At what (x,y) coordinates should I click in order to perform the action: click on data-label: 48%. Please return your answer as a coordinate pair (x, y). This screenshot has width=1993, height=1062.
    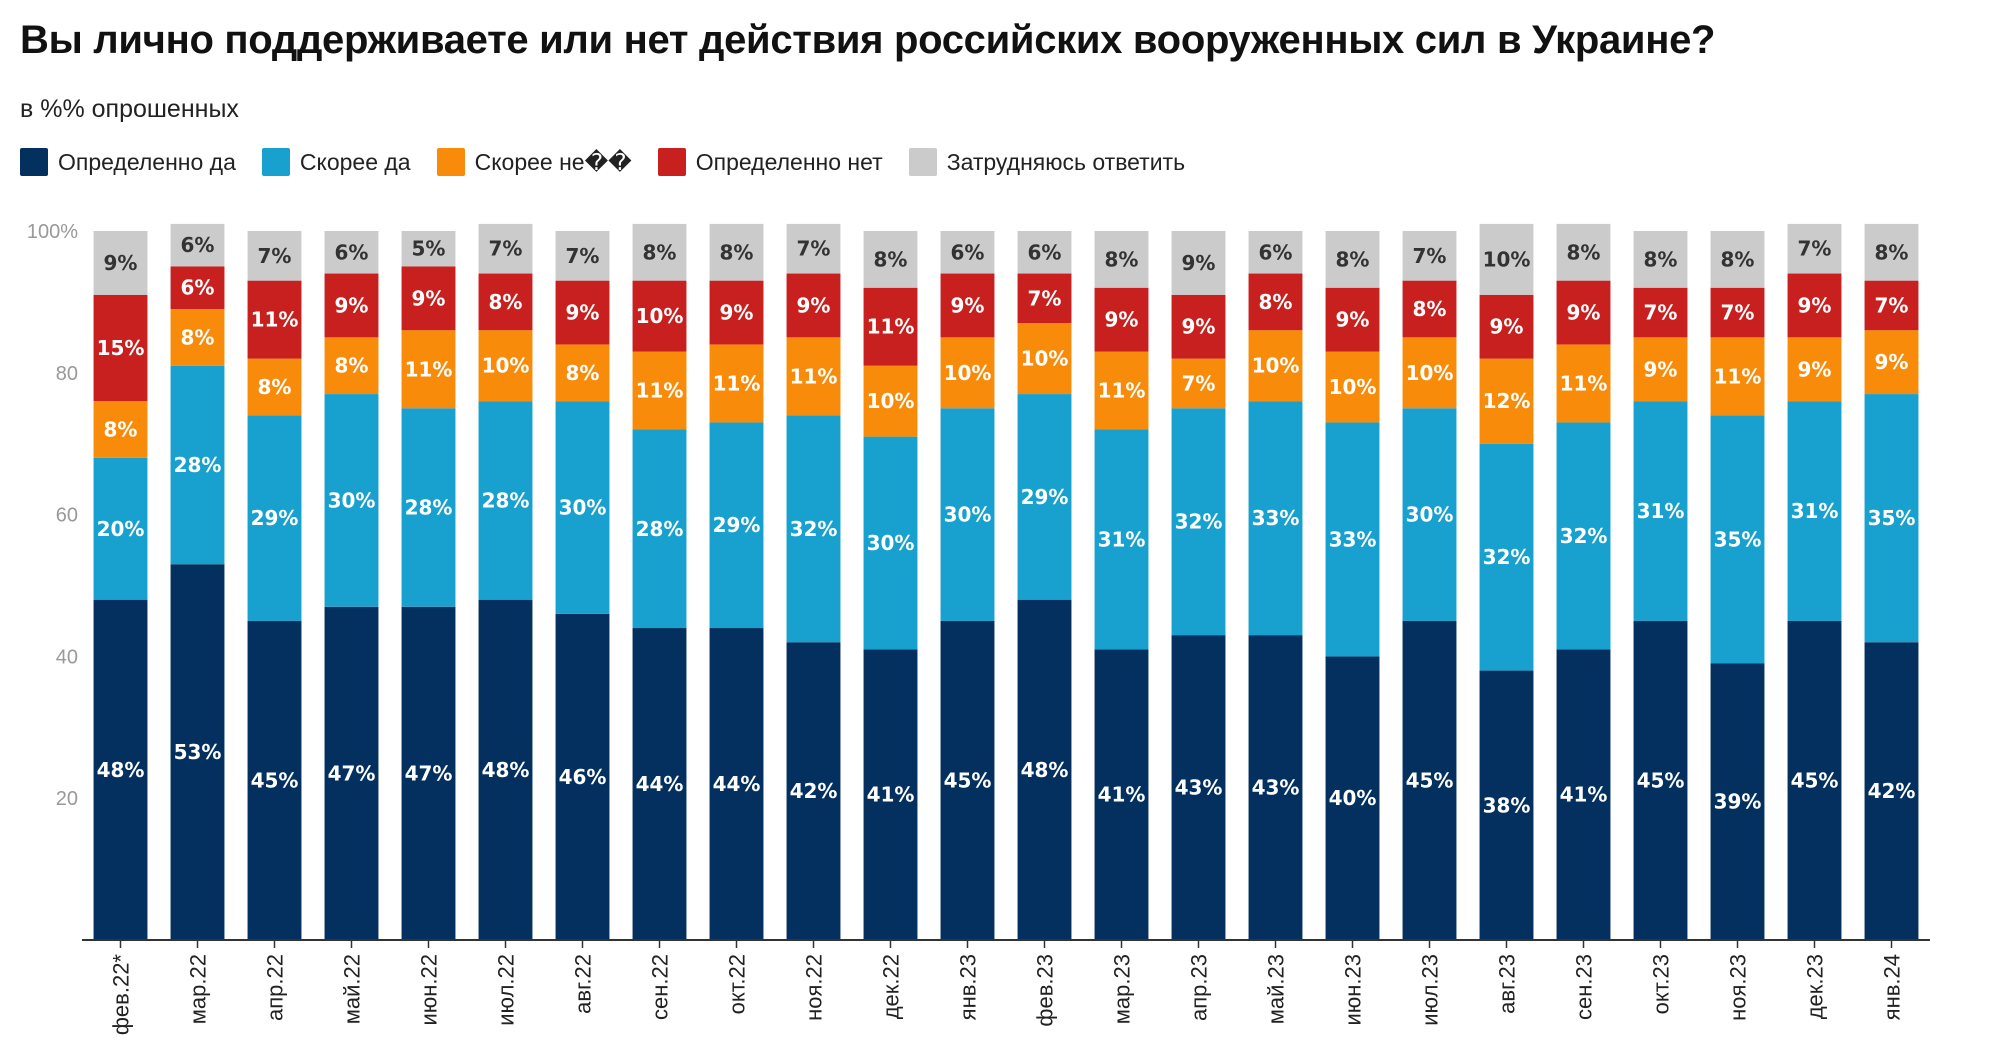
    Looking at the image, I should click on (1045, 770).